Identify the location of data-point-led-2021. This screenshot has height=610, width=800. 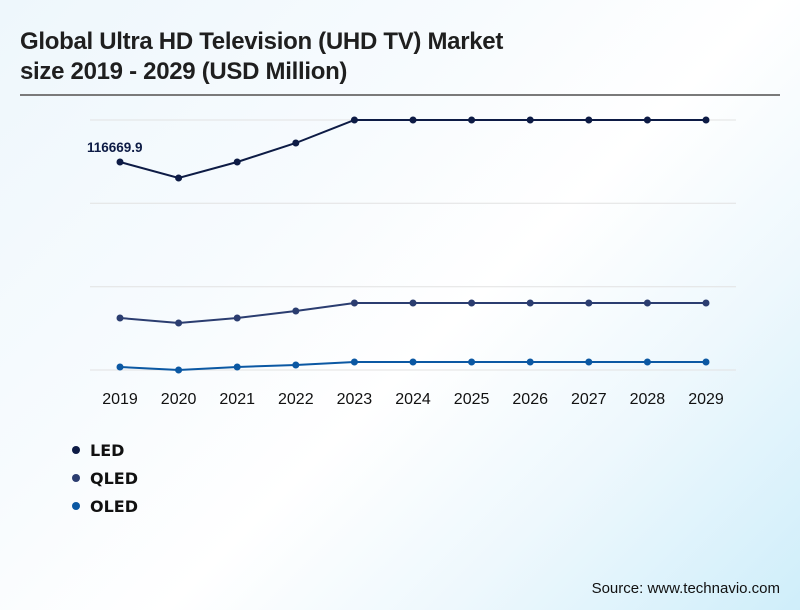
(237, 162).